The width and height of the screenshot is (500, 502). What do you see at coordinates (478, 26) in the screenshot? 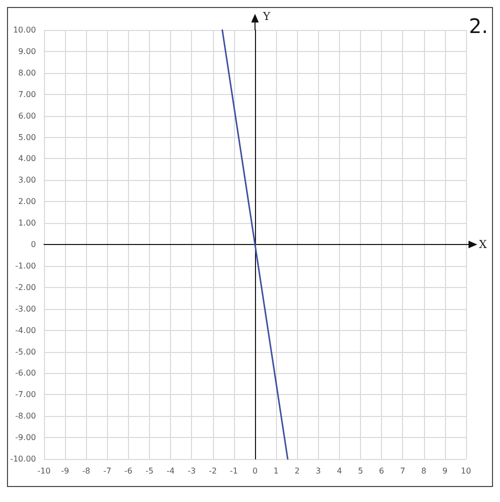
I see `text: 2.` at bounding box center [478, 26].